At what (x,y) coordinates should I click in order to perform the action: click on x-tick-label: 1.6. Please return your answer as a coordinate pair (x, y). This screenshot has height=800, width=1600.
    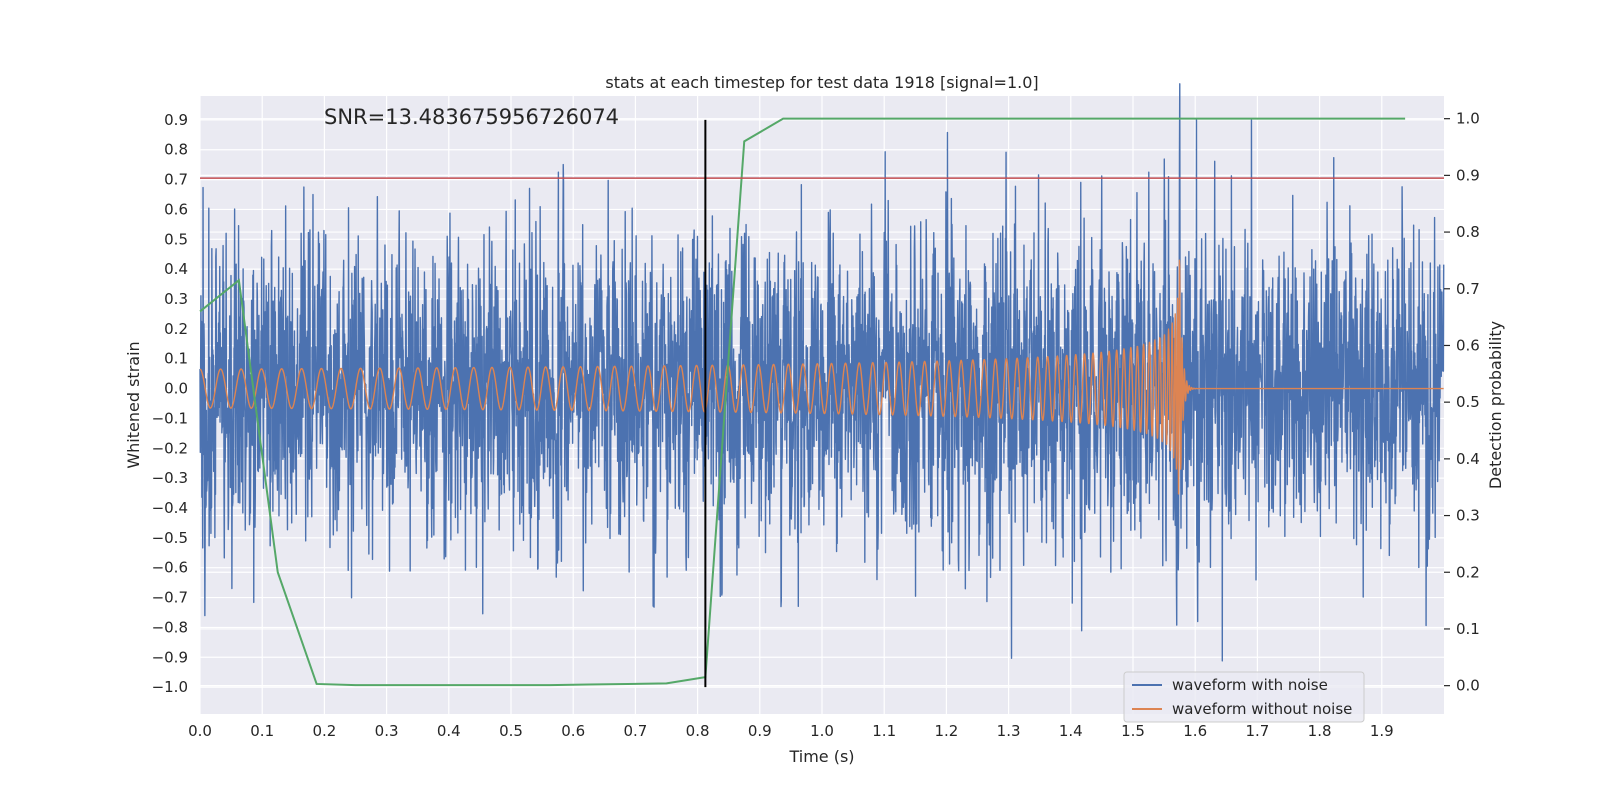
    Looking at the image, I should click on (1195, 731).